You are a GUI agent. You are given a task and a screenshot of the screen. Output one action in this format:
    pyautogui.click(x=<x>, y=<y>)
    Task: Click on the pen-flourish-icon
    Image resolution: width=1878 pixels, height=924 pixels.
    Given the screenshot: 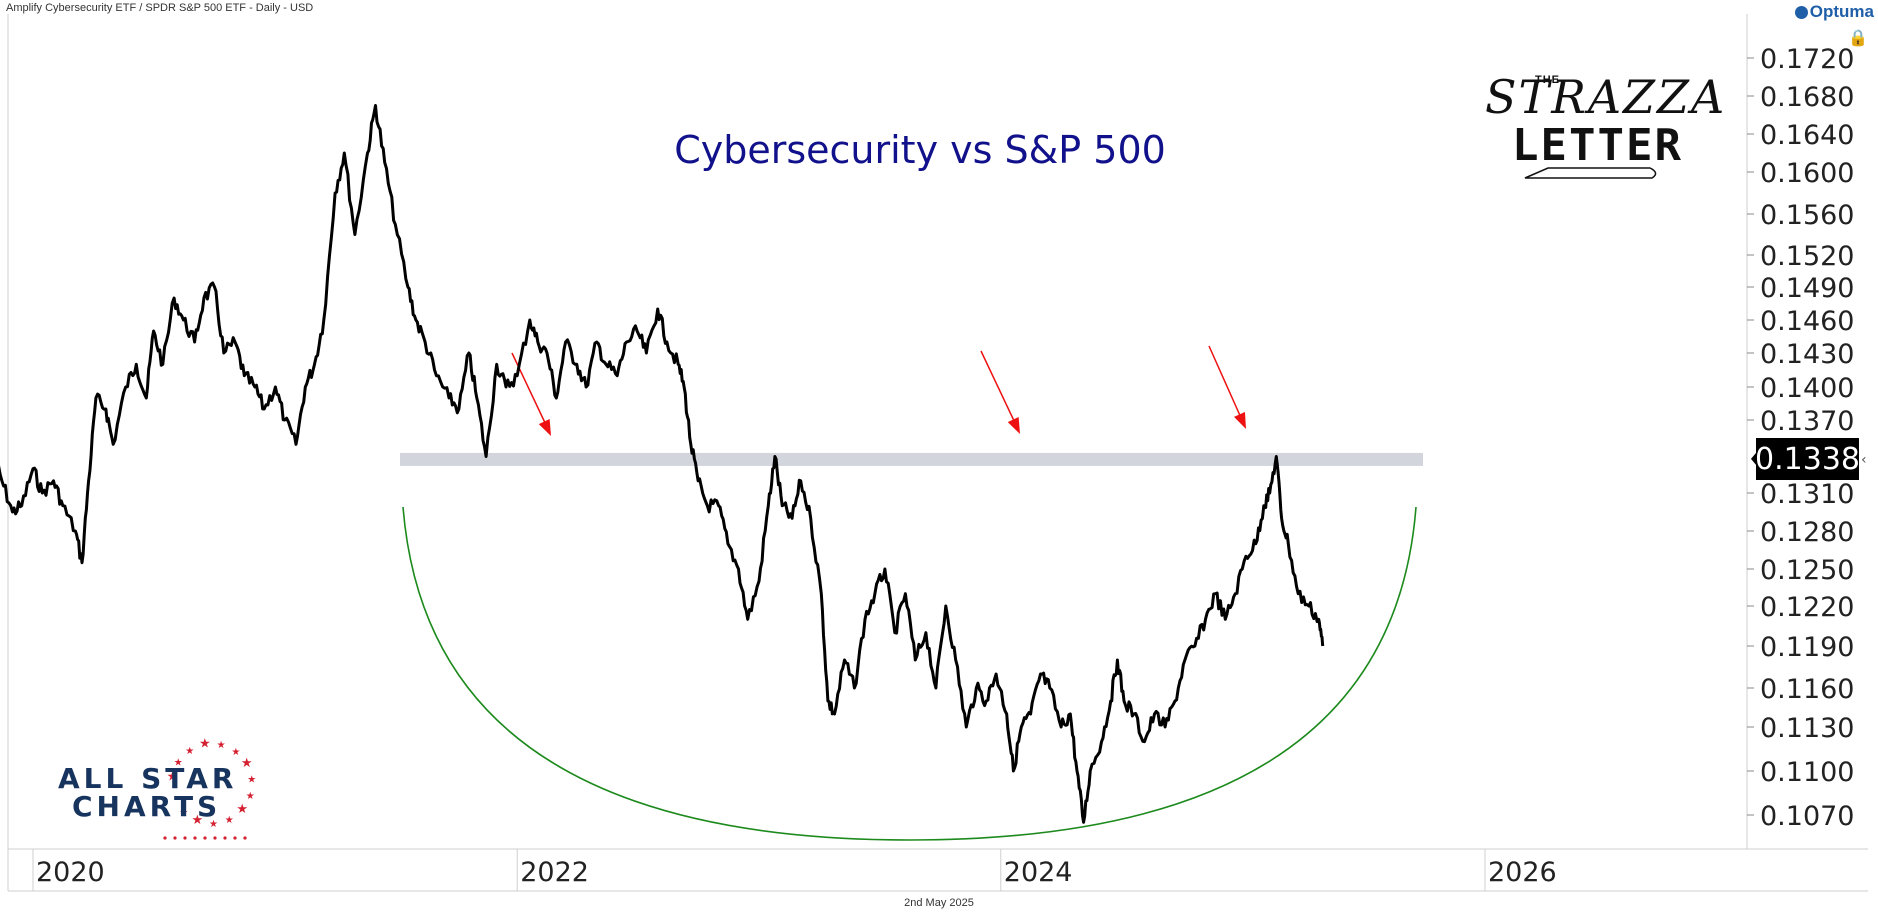 What is the action you would take?
    pyautogui.click(x=1590, y=173)
    